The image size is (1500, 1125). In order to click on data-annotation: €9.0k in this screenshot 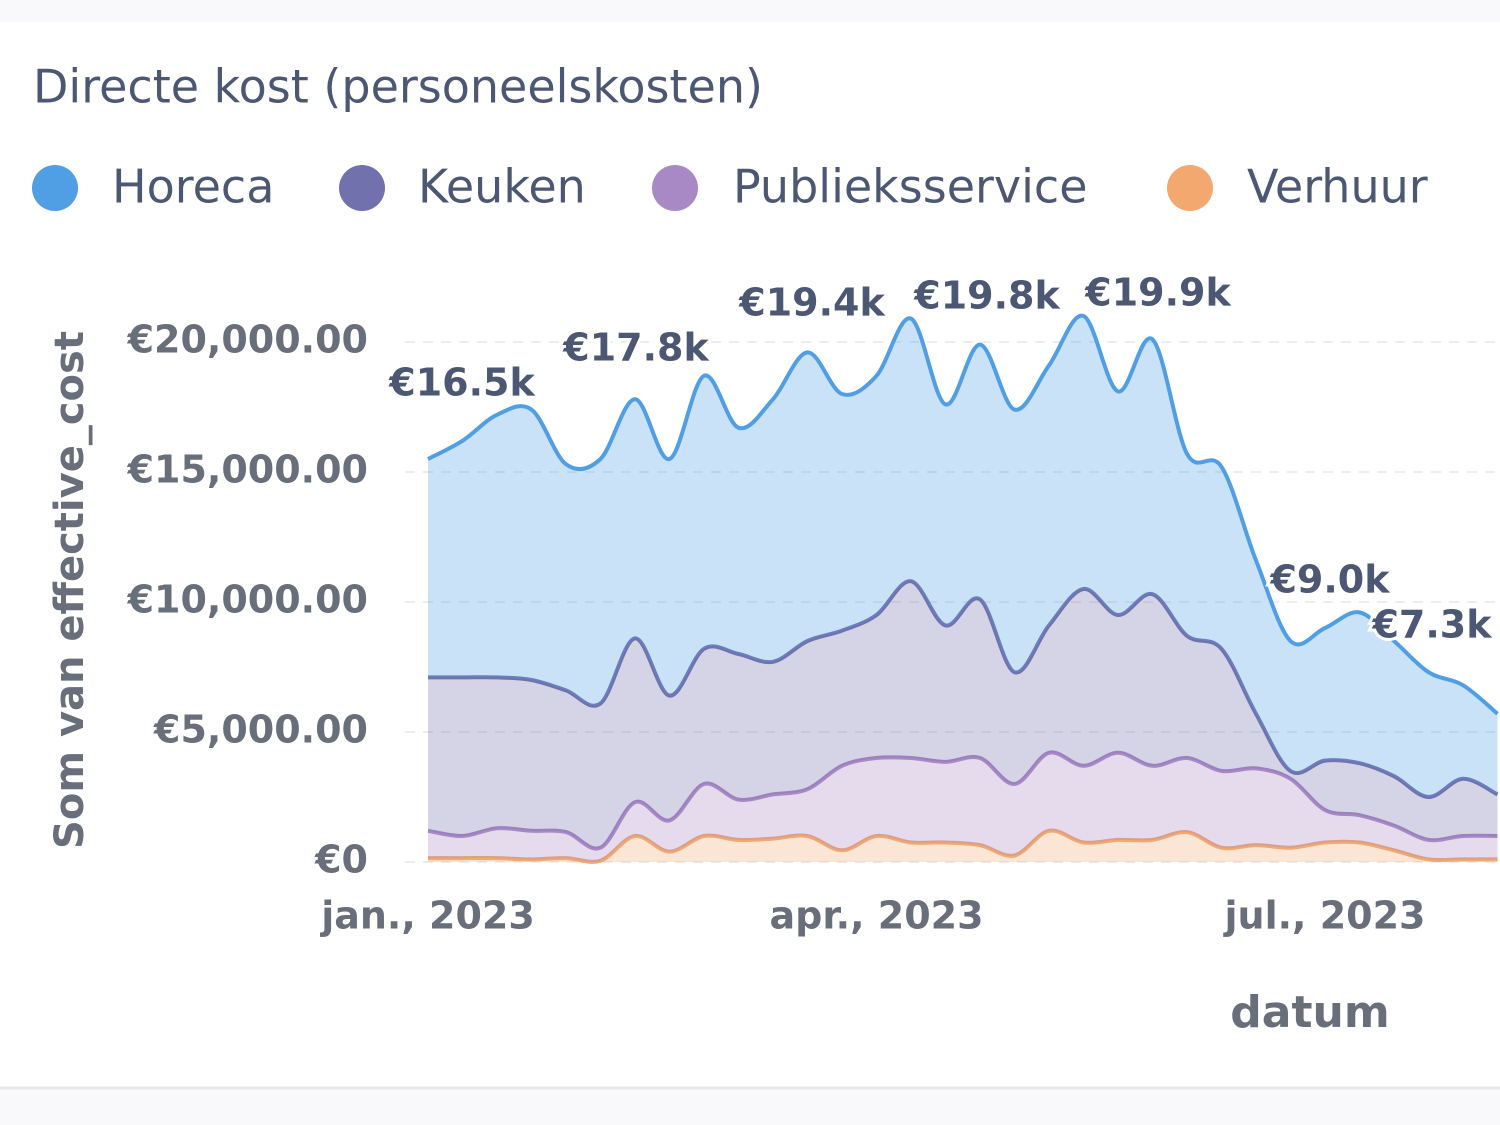, I will do `click(1329, 580)`.